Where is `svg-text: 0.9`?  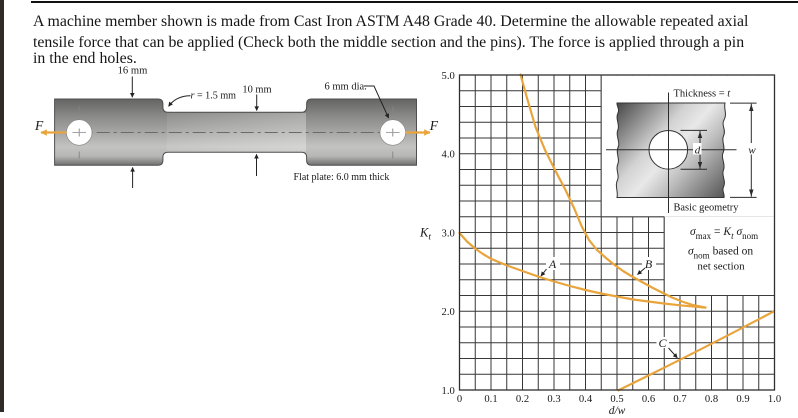
svg-text: 0.9 is located at coordinates (742, 399).